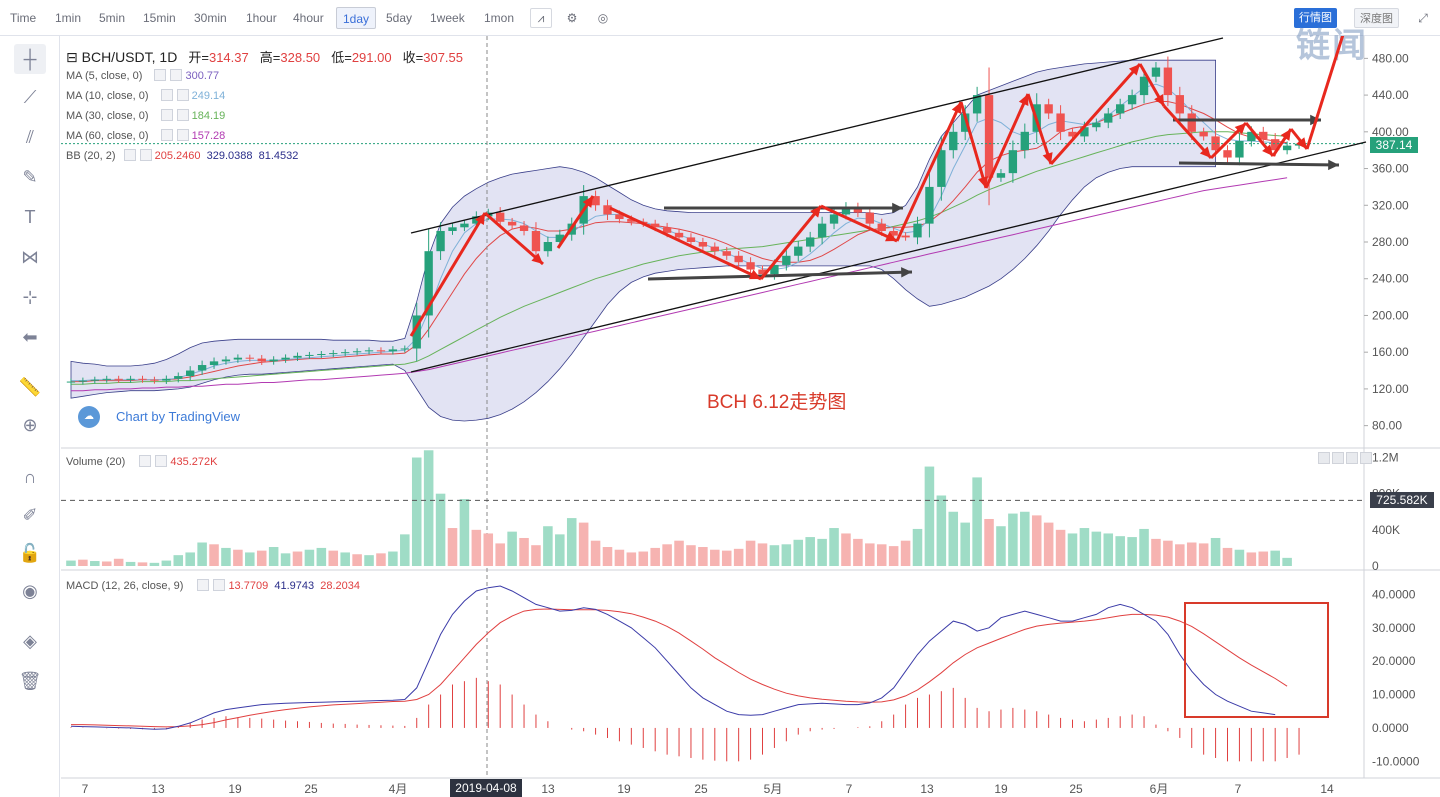 Image resolution: width=1440 pixels, height=797 pixels. What do you see at coordinates (208, 116) in the screenshot?
I see `ma30-value: 184.19` at bounding box center [208, 116].